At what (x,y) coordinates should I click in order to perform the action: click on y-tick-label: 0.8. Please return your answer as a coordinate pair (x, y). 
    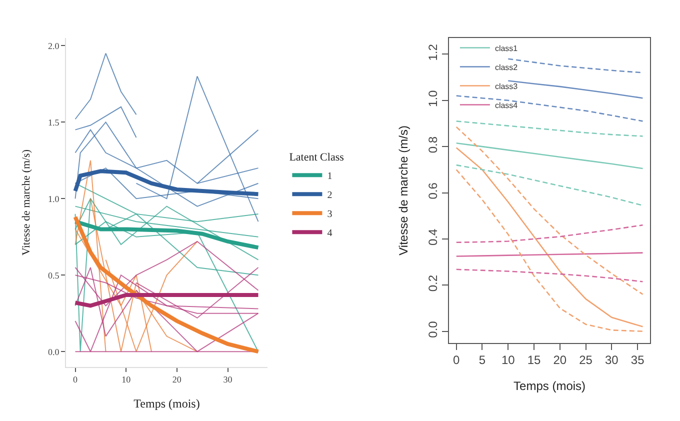
    Looking at the image, I should click on (433, 145).